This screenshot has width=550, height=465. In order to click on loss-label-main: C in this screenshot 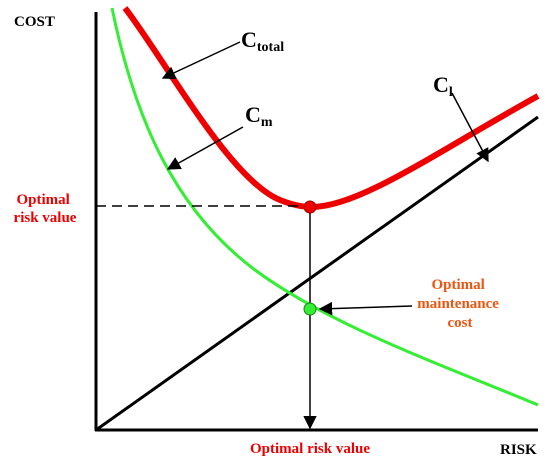, I will do `click(441, 84)`.